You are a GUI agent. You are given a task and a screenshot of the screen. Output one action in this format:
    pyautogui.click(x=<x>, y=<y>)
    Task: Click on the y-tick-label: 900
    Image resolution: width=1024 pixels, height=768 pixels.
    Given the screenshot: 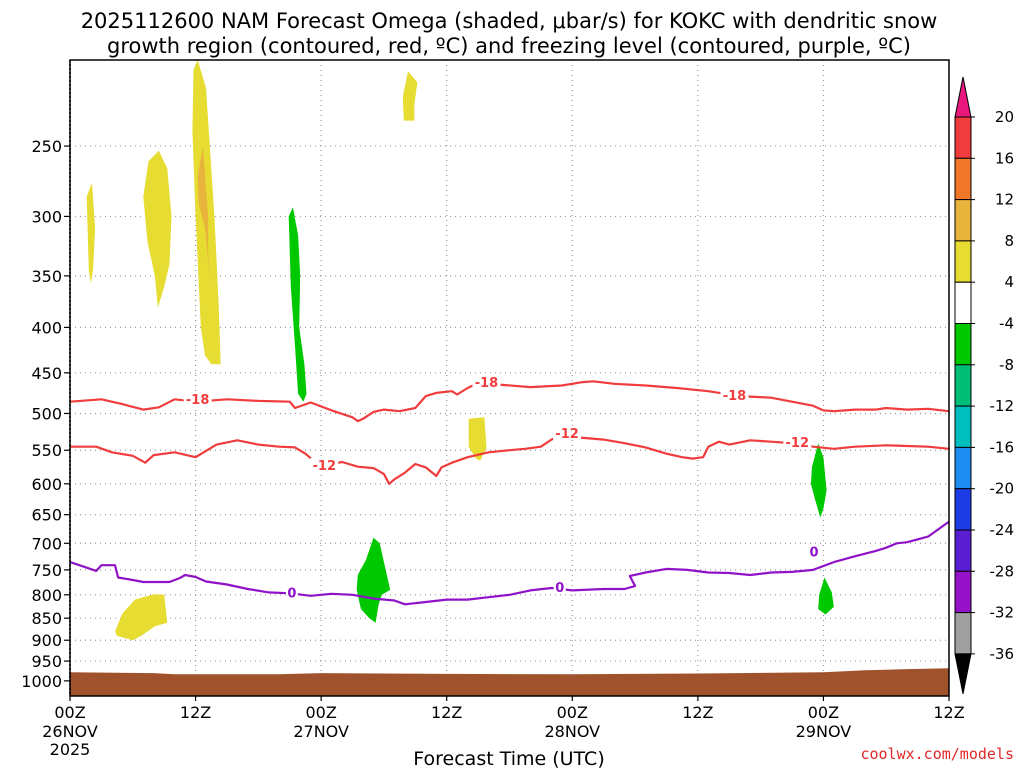 What is the action you would take?
    pyautogui.click(x=46, y=640)
    